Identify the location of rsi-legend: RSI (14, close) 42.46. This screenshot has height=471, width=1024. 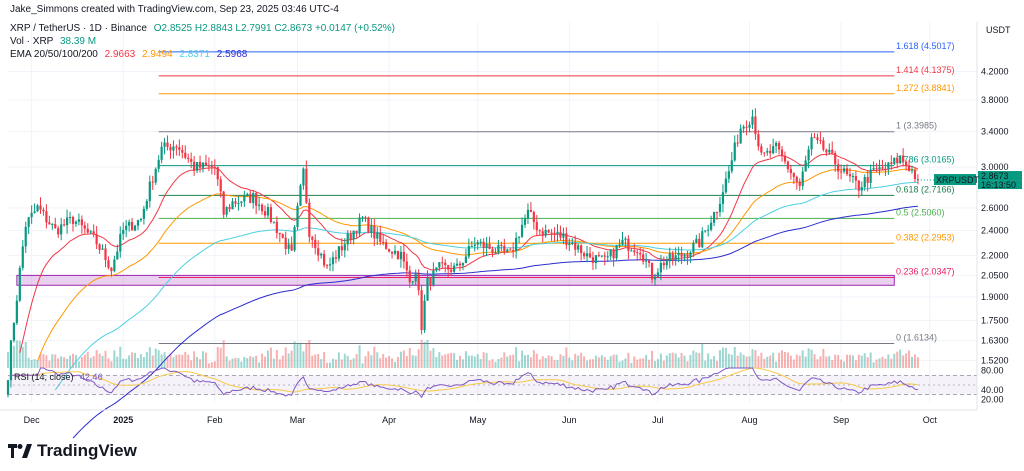
(58, 377).